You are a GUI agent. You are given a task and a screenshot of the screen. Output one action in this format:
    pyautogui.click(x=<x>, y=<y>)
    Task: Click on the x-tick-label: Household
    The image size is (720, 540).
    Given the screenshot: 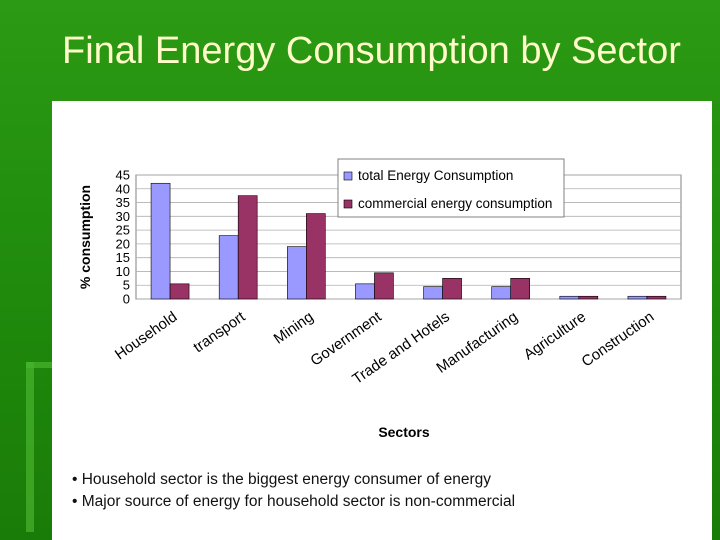 What is the action you would take?
    pyautogui.click(x=146, y=335)
    